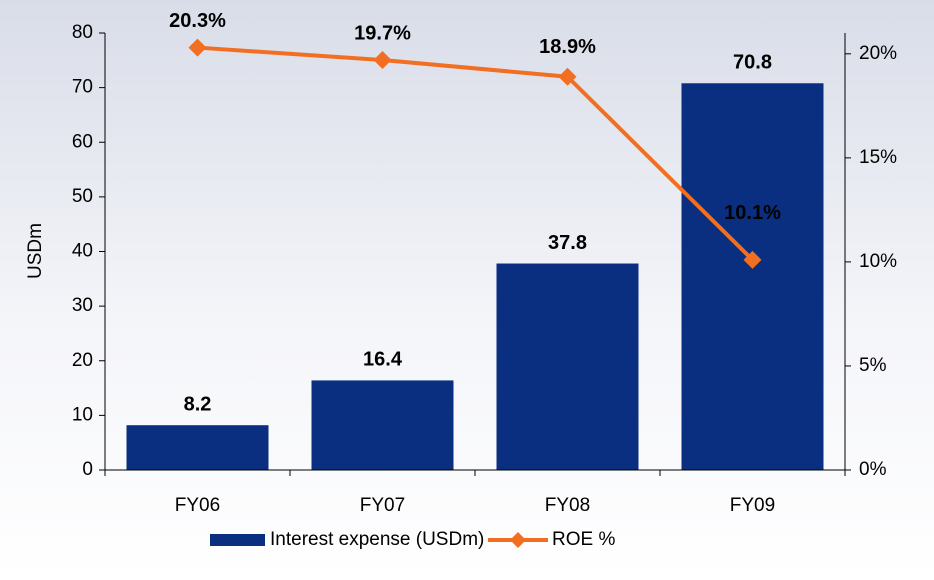 This screenshot has width=934, height=580. I want to click on legend-swatch, so click(237, 540).